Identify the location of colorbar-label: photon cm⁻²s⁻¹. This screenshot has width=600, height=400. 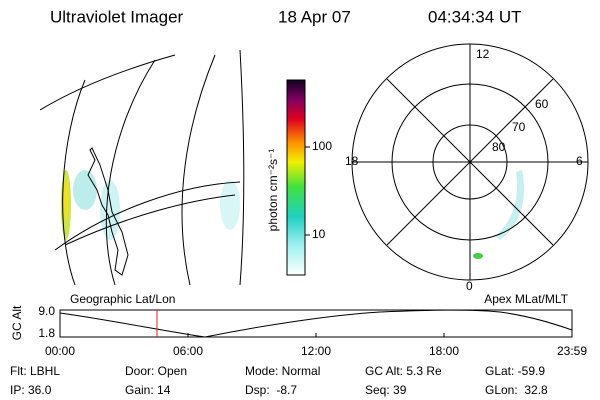
(273, 190).